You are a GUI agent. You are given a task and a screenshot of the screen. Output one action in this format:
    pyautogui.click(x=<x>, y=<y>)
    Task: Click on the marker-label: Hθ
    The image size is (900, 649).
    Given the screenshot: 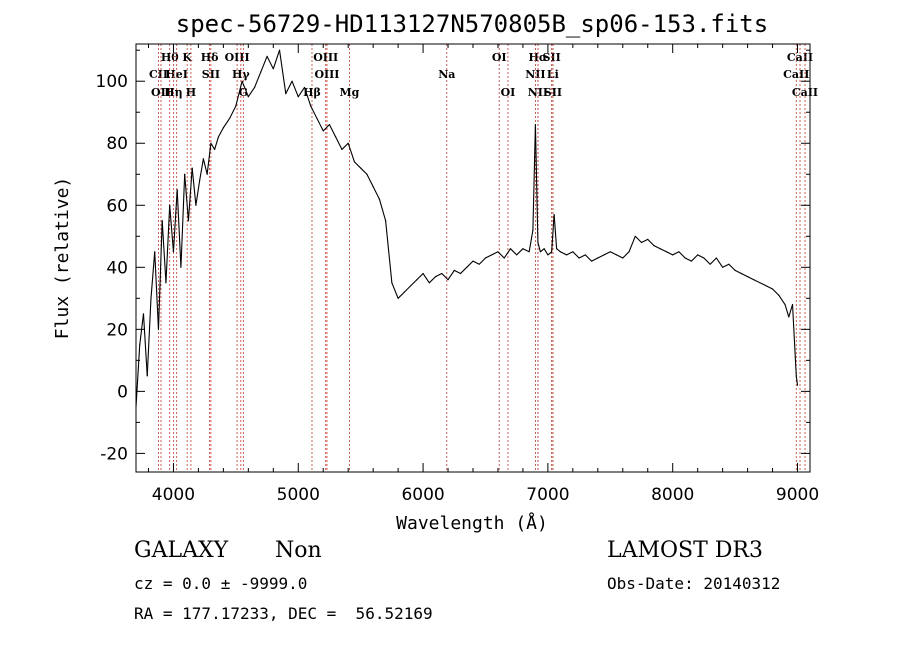 What is the action you would take?
    pyautogui.click(x=170, y=57)
    